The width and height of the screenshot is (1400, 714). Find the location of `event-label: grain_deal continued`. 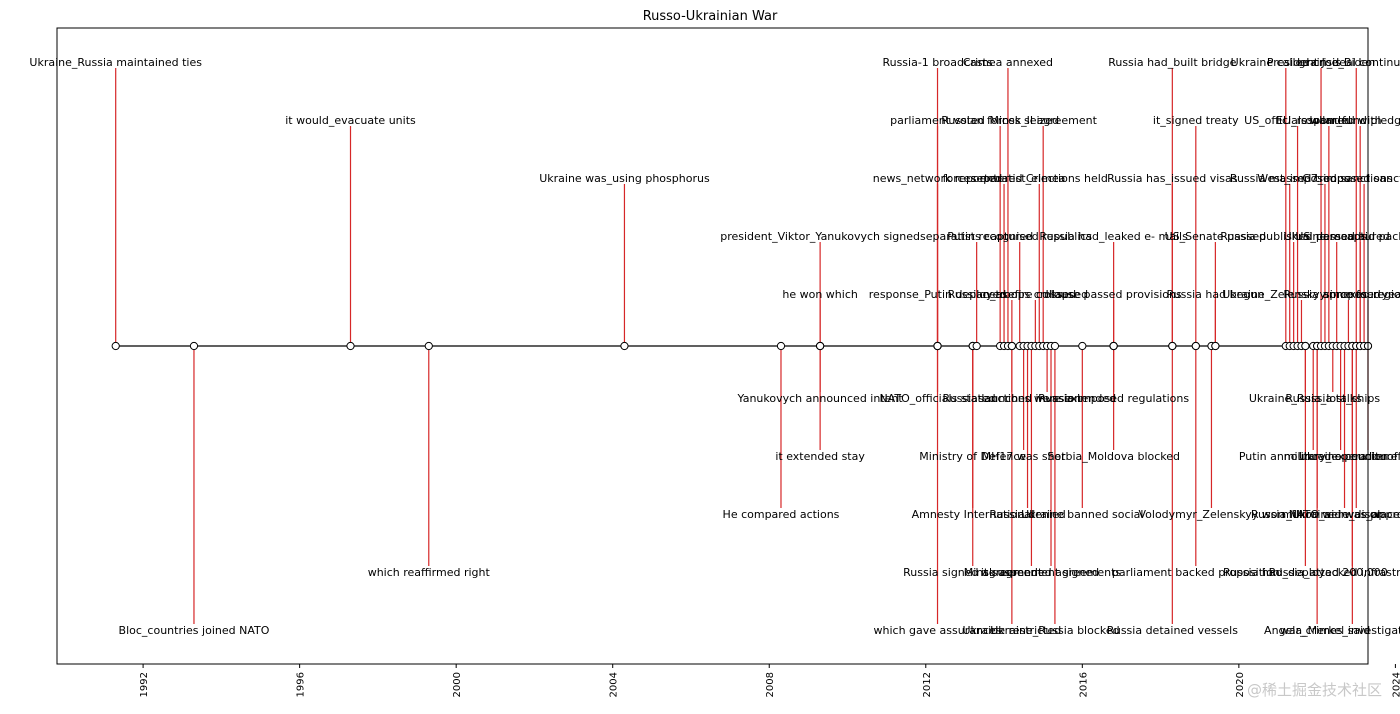

event-label: grain_deal continued is located at coordinates (1349, 62).